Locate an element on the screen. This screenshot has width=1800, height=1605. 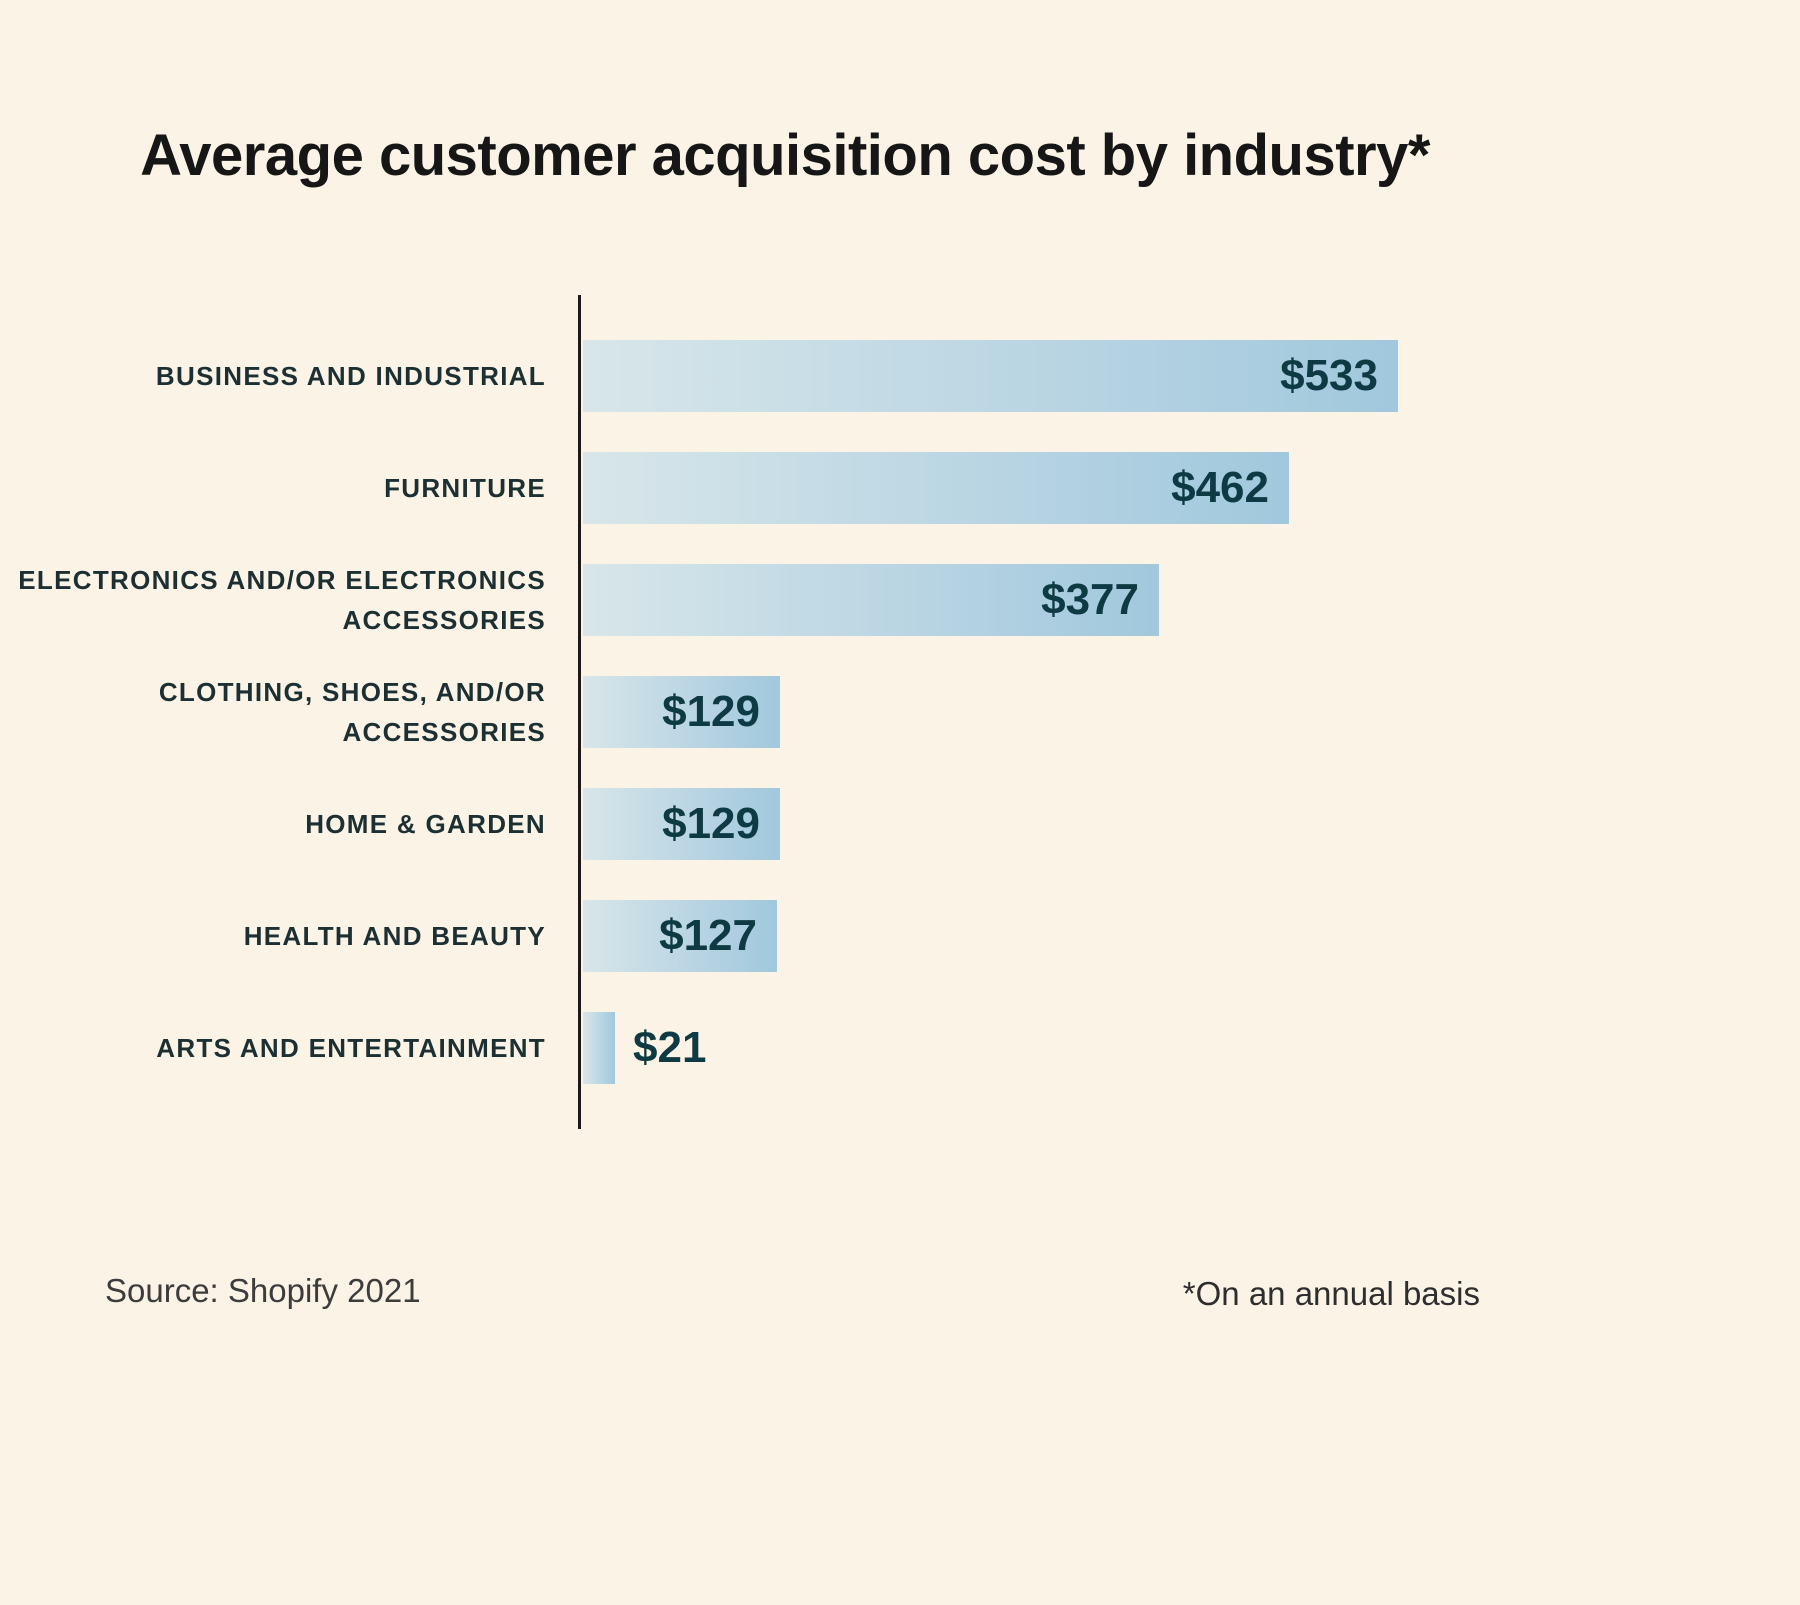
bar-area: $21 is located at coordinates (1190, 1048).